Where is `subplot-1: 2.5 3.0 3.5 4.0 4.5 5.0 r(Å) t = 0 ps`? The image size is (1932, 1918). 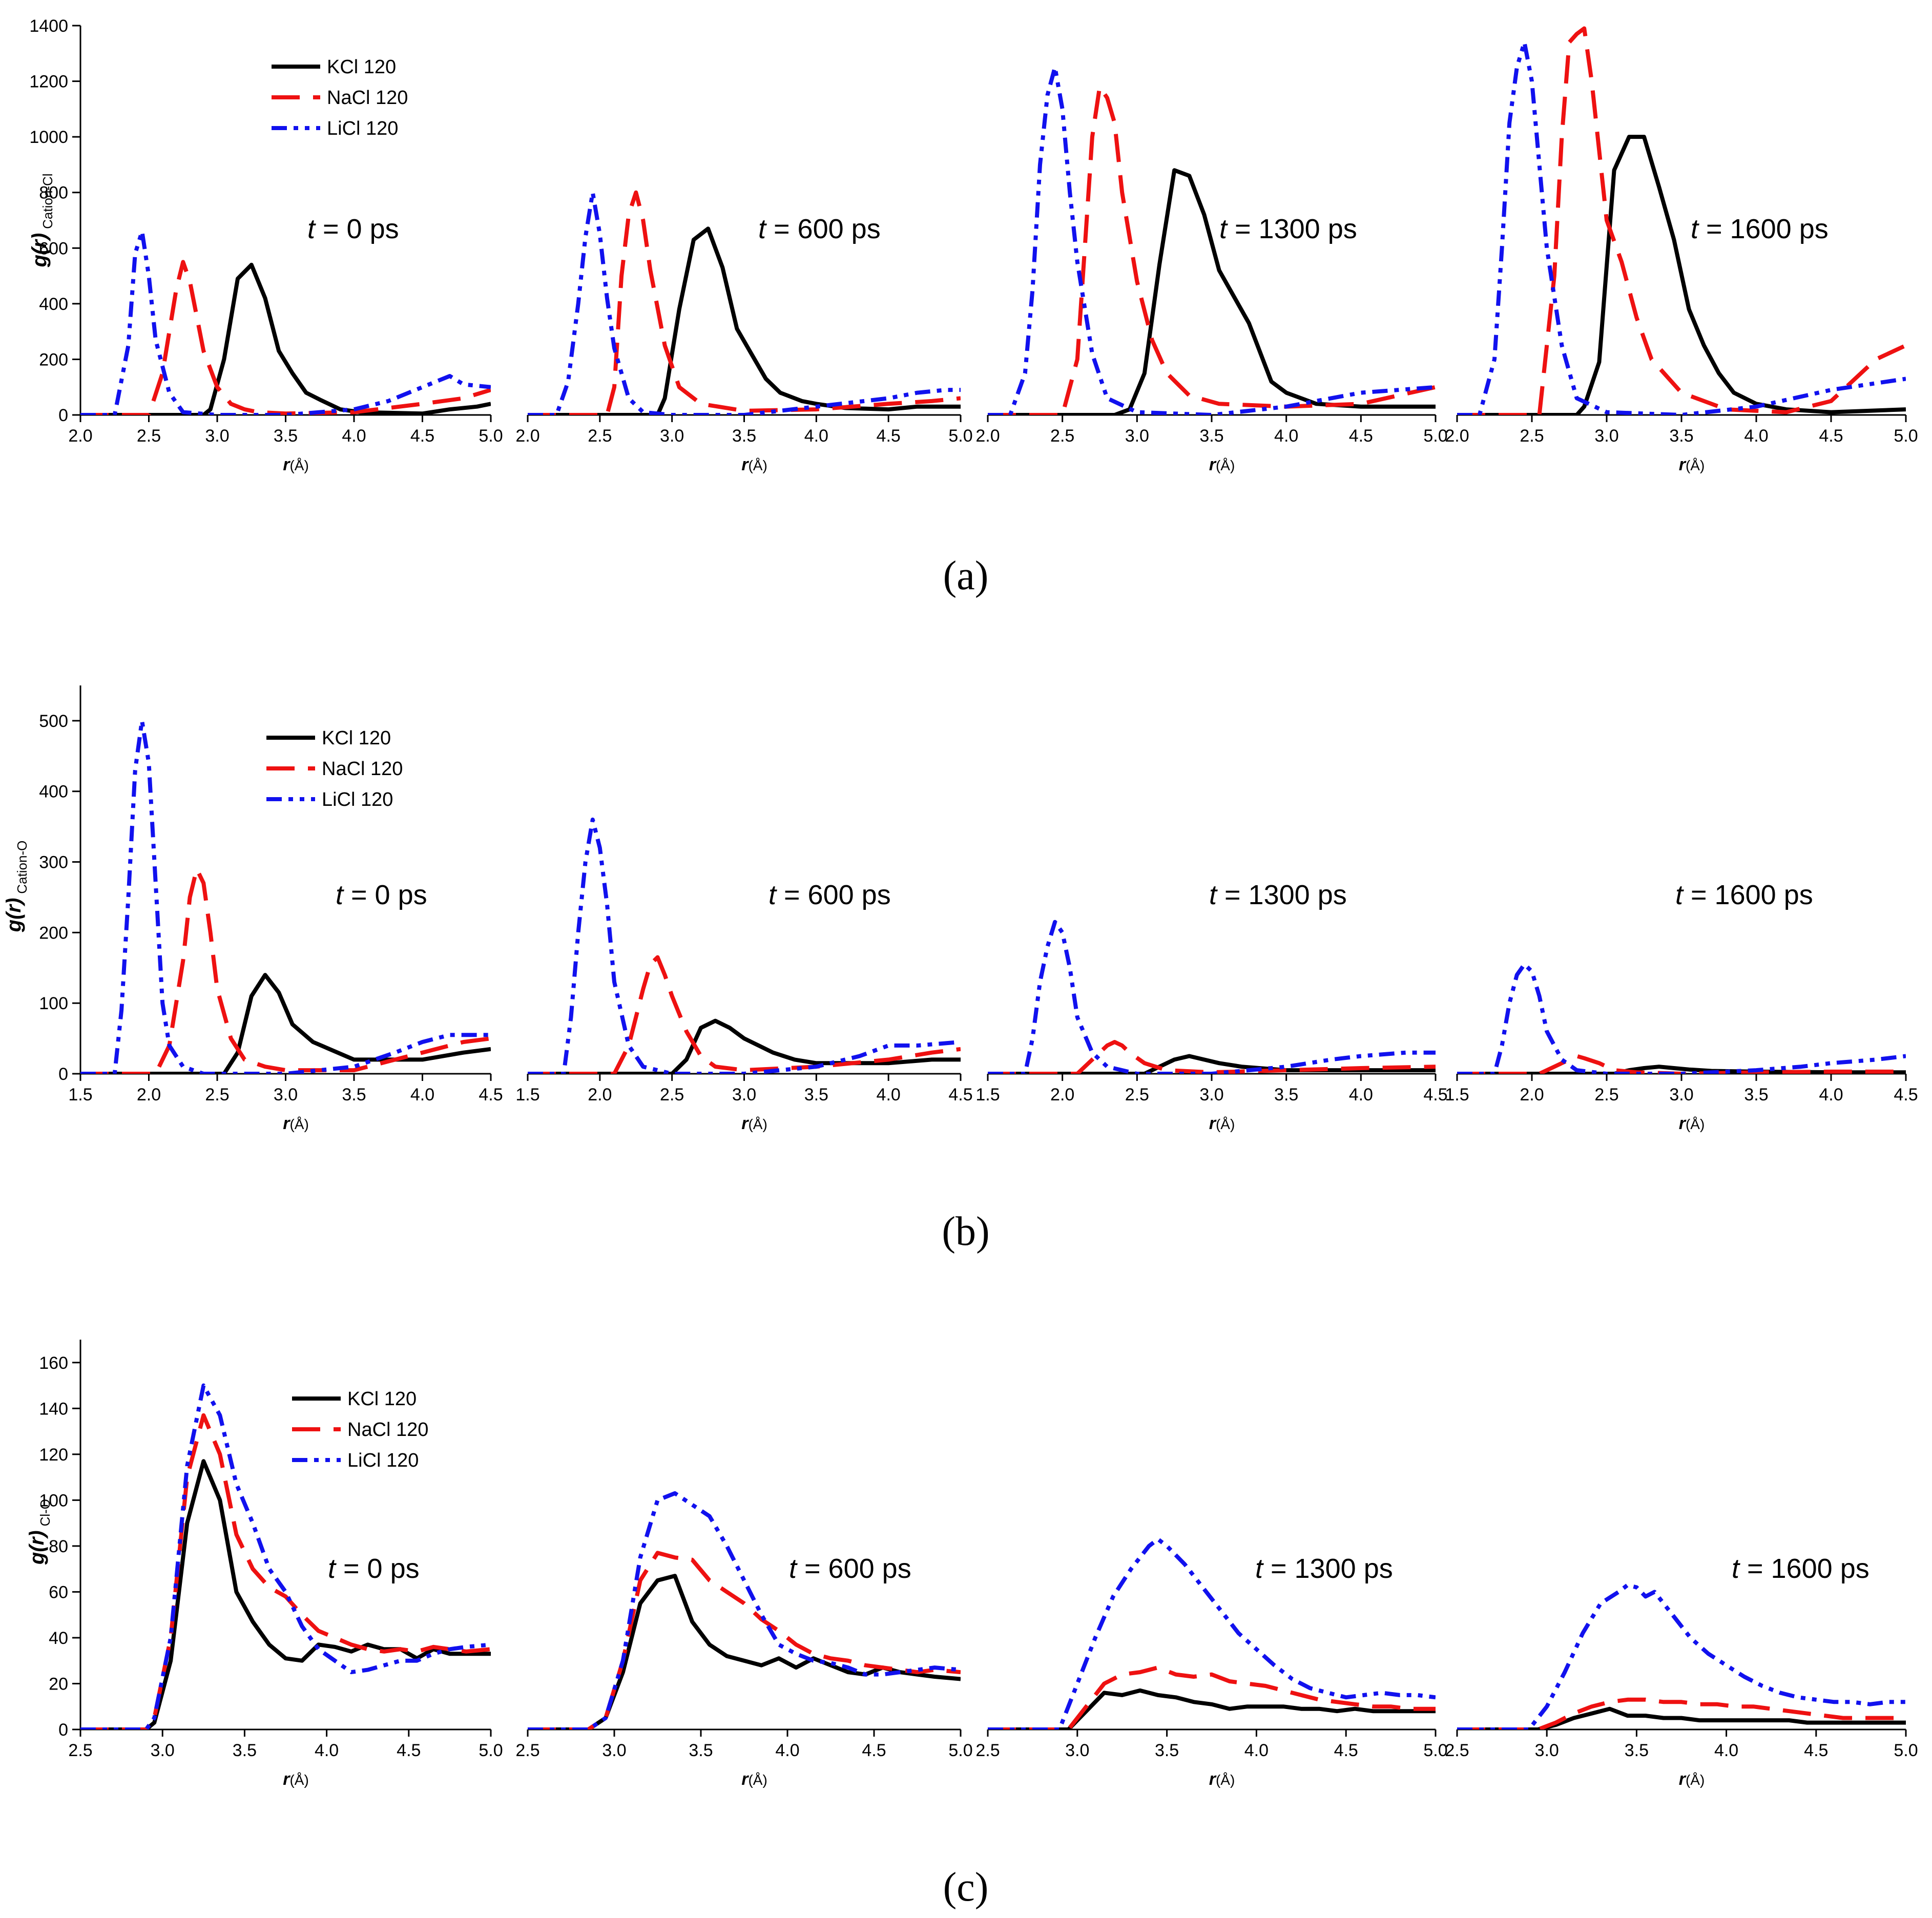
subplot-1: 2.5 3.0 3.5 4.0 4.5 5.0 r(Å) t = 0 ps is located at coordinates (285, 1586).